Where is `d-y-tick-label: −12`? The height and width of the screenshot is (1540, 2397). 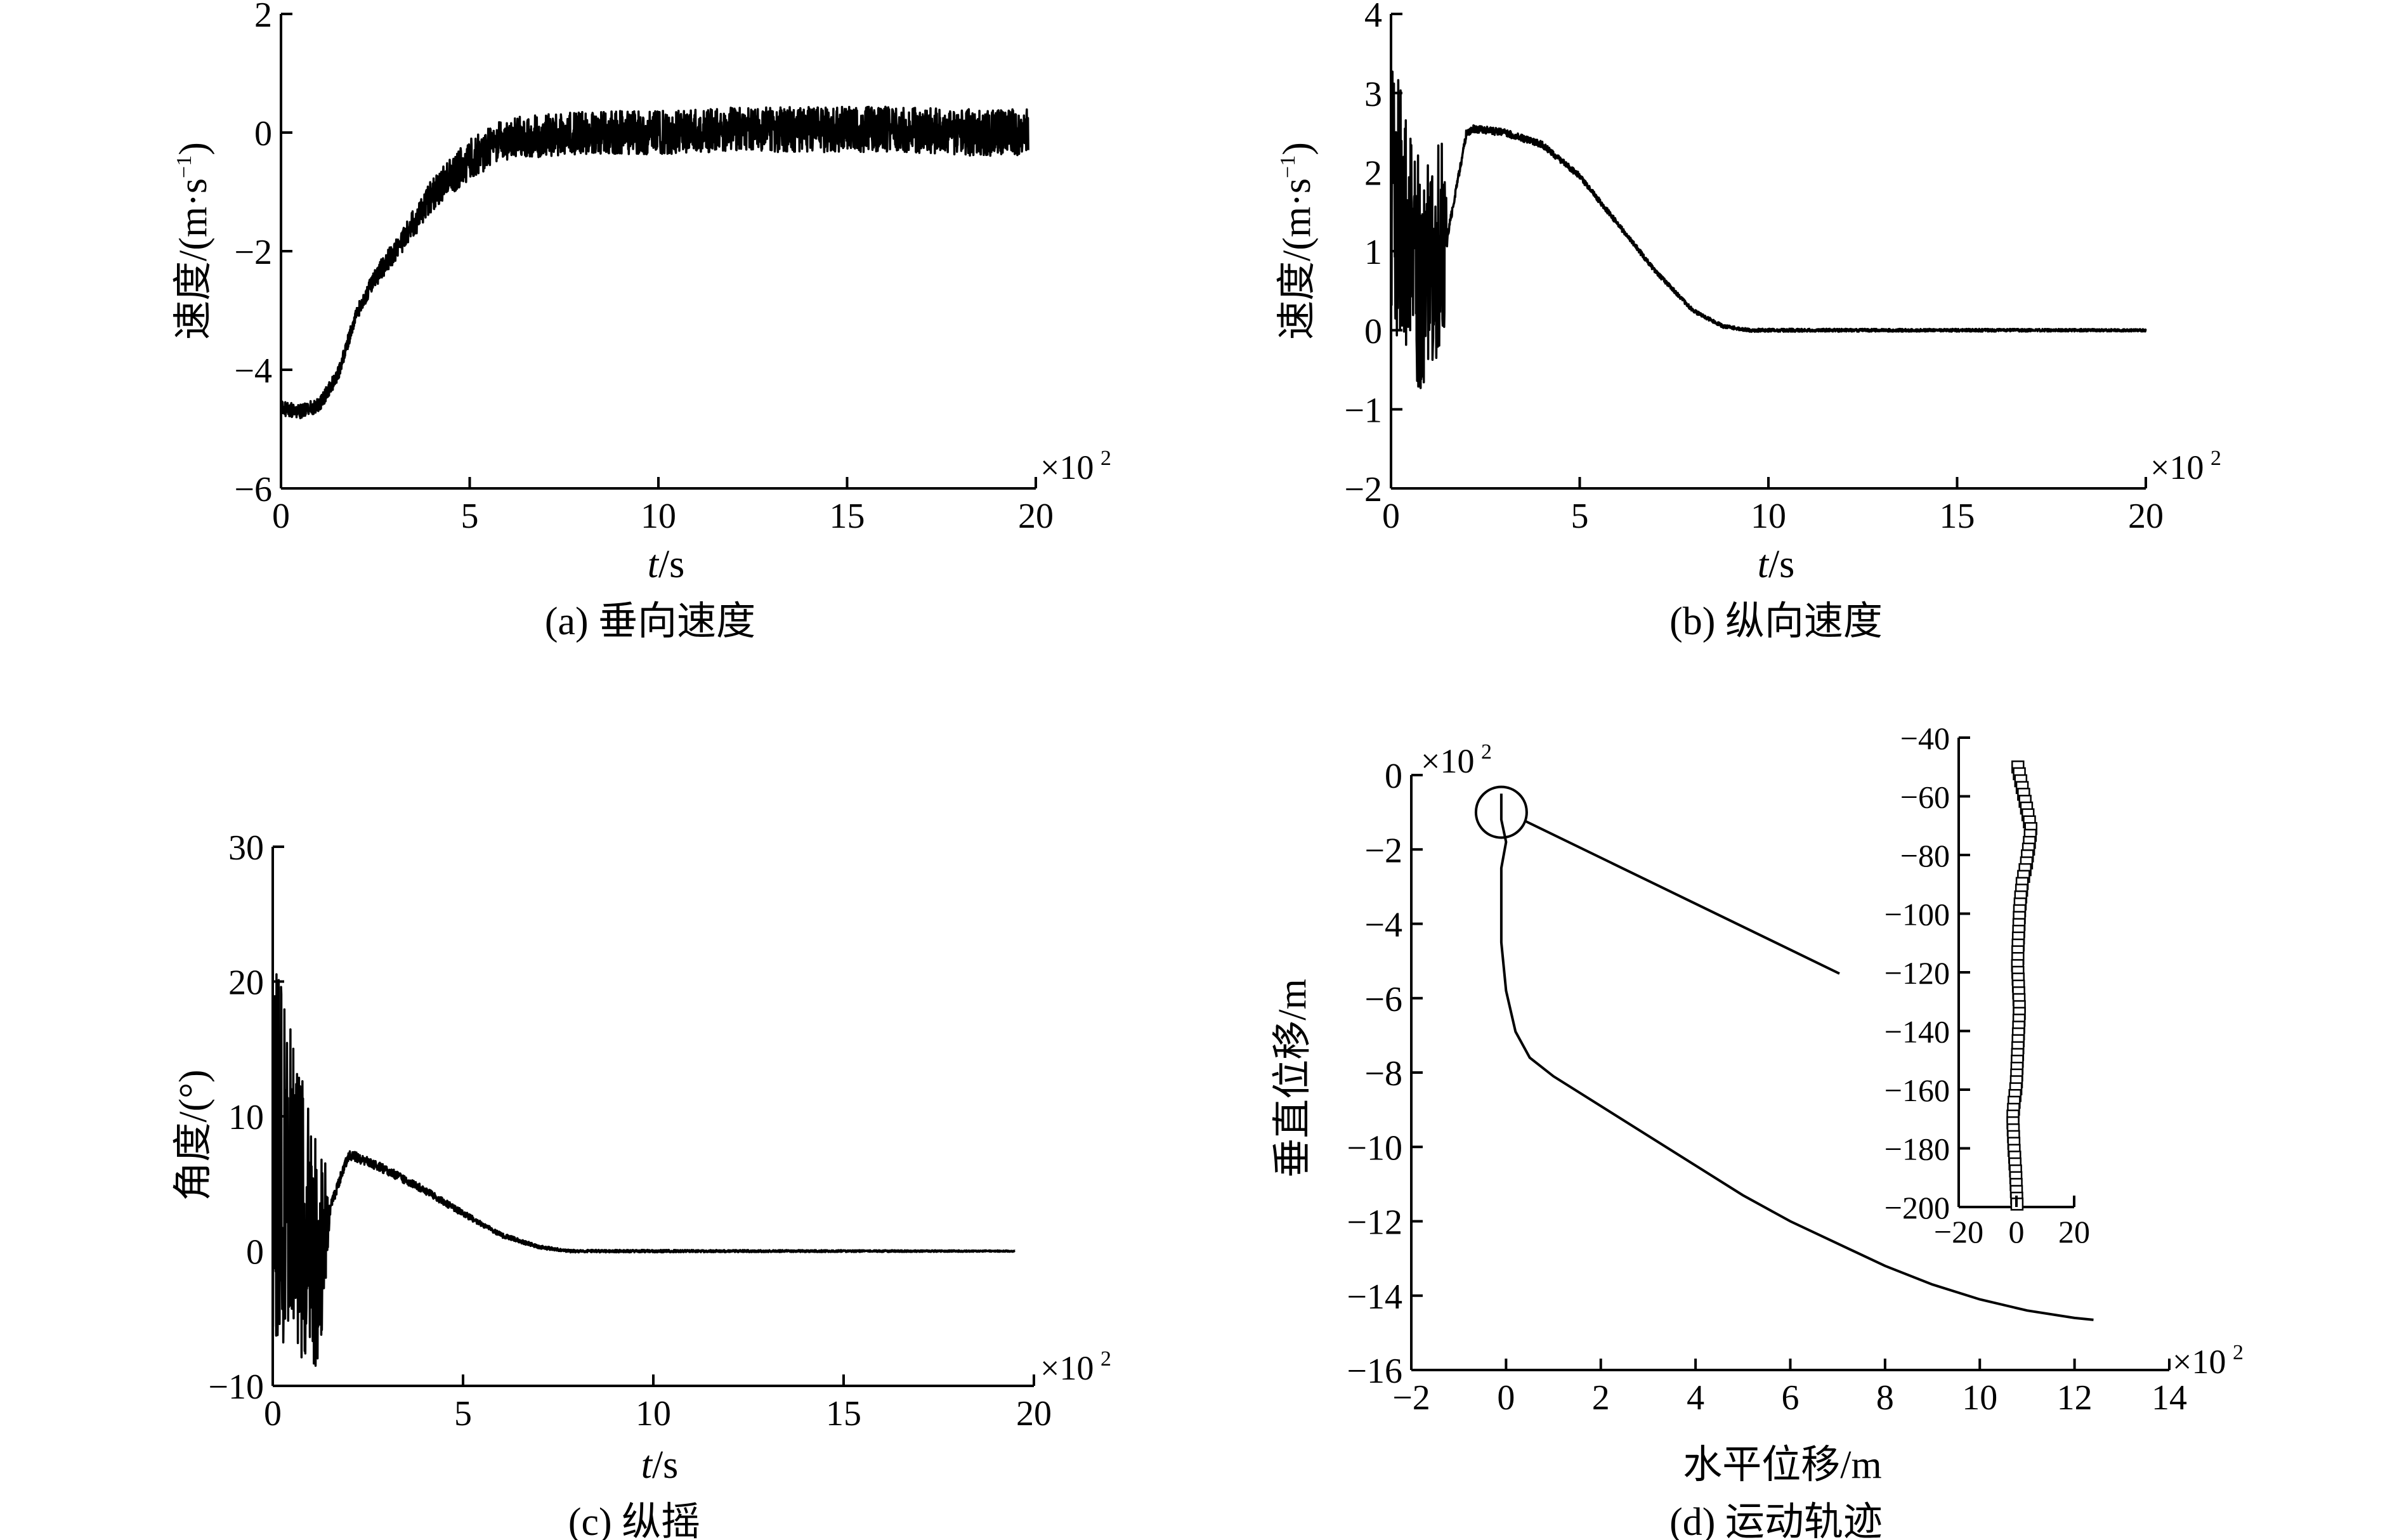
d-y-tick-label: −12 is located at coordinates (1374, 1223).